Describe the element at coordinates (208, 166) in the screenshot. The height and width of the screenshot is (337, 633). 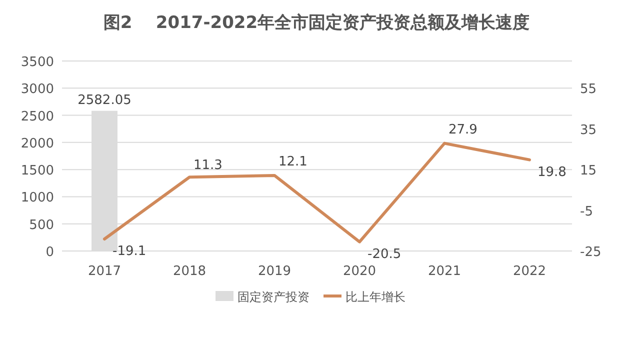
I see `data-label: 11.3` at that location.